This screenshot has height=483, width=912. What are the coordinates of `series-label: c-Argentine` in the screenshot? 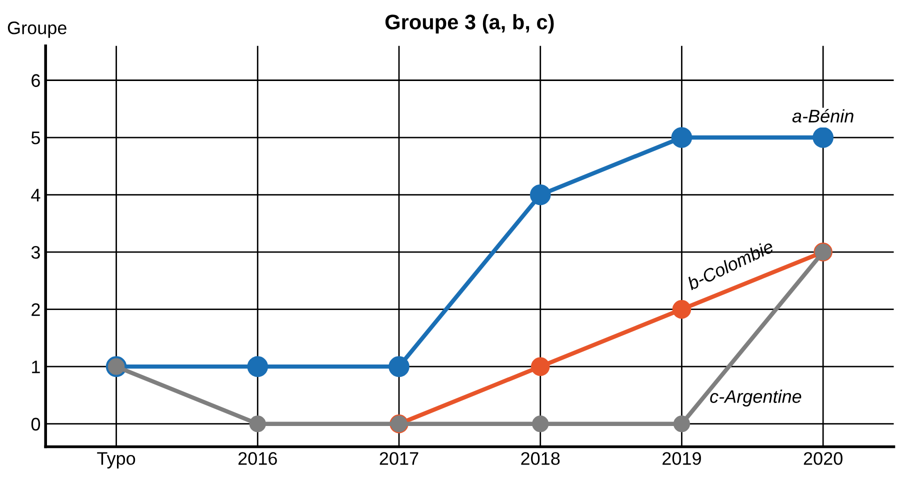 It's located at (756, 398).